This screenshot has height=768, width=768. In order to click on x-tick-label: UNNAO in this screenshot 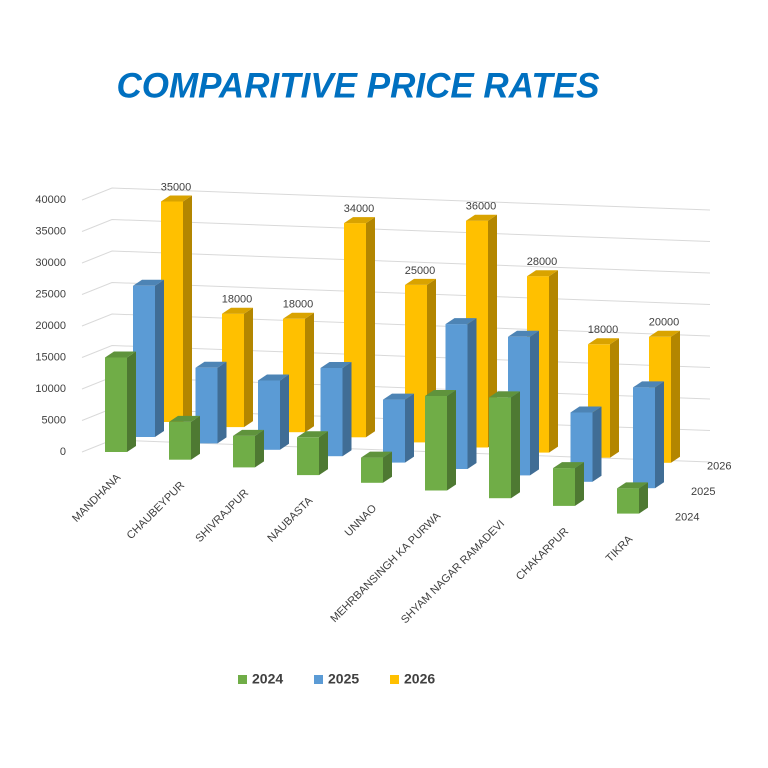, I will do `click(361, 520)`.